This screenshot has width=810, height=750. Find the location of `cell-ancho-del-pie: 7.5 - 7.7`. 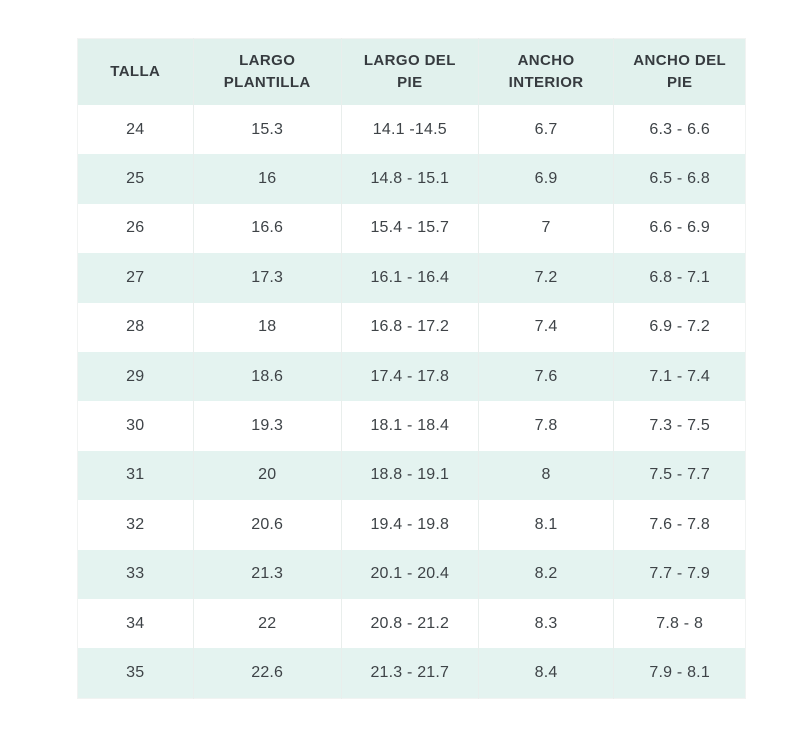

cell-ancho-del-pie: 7.5 - 7.7 is located at coordinates (679, 475).